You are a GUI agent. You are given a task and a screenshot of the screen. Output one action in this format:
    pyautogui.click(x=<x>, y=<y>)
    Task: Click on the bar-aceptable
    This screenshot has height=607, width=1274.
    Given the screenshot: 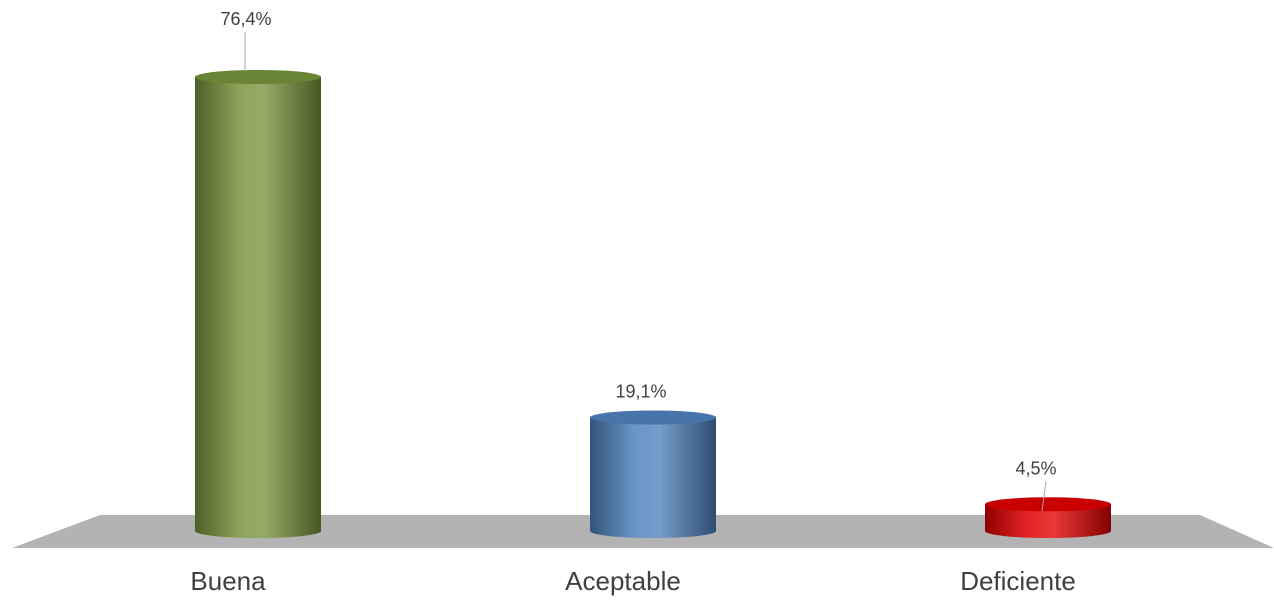 What is the action you would take?
    pyautogui.click(x=653, y=477)
    